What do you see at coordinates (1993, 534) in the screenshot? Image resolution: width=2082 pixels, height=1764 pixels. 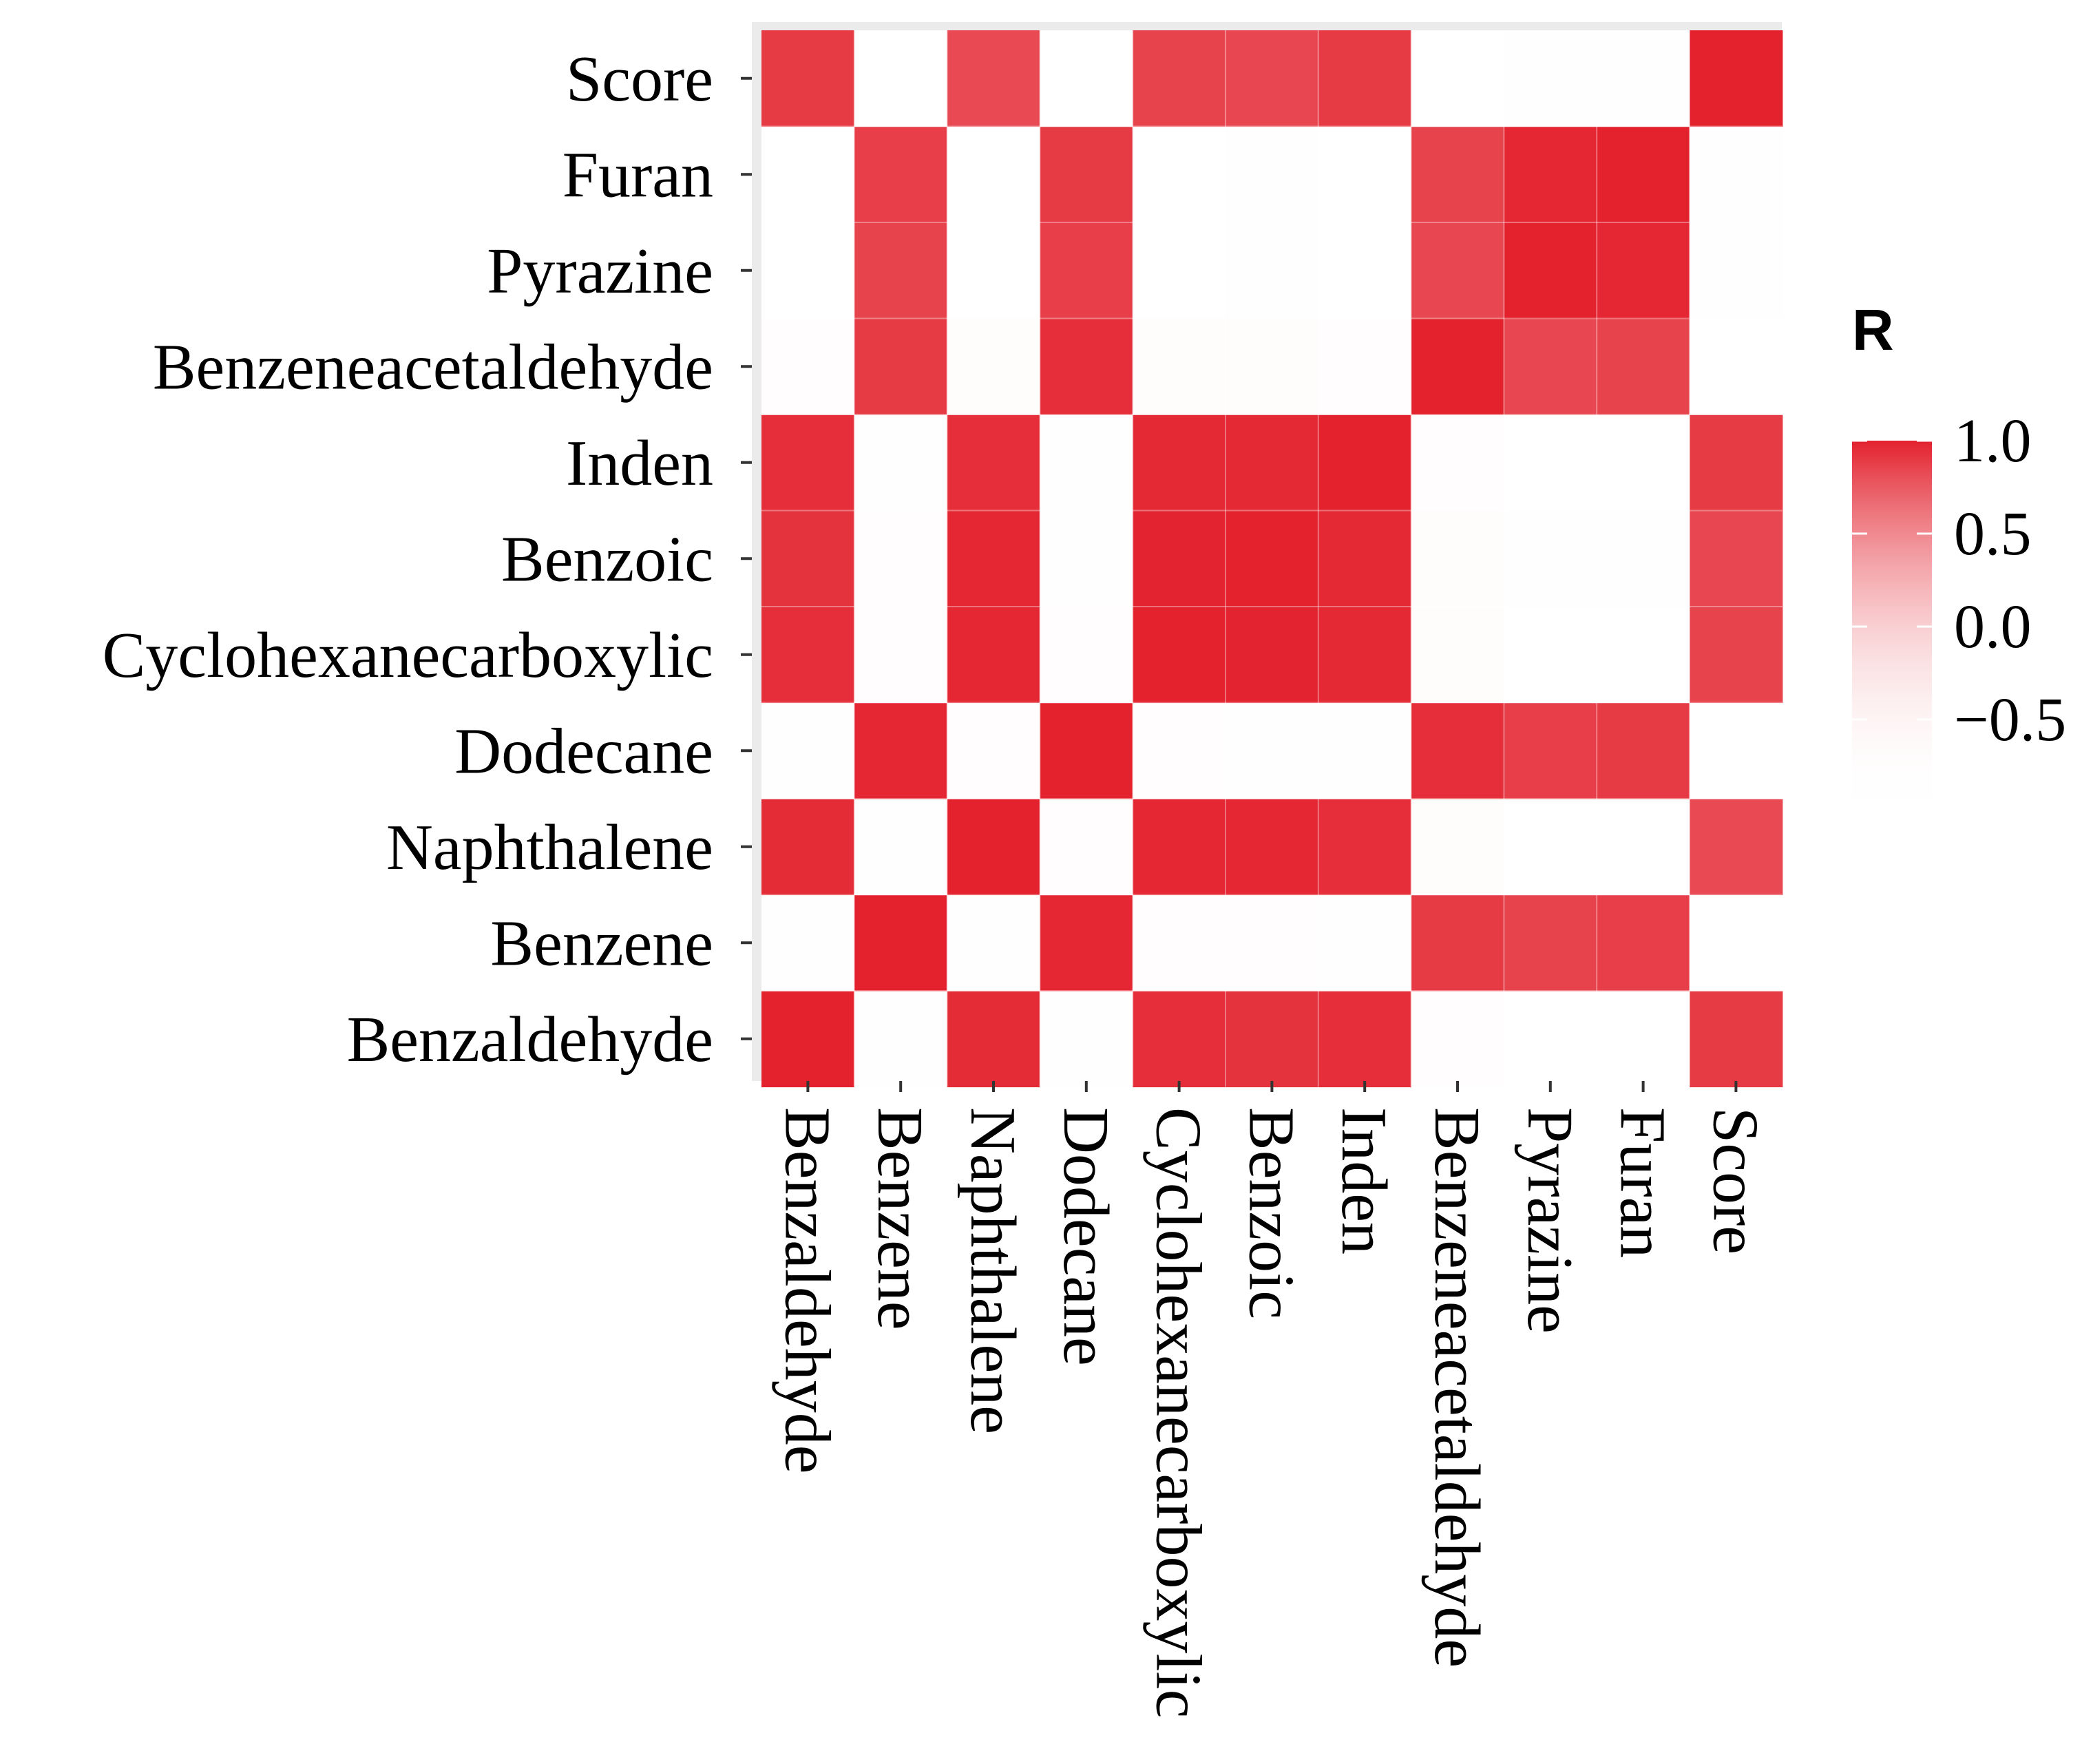 I see `legend-tick-label: 0.5` at bounding box center [1993, 534].